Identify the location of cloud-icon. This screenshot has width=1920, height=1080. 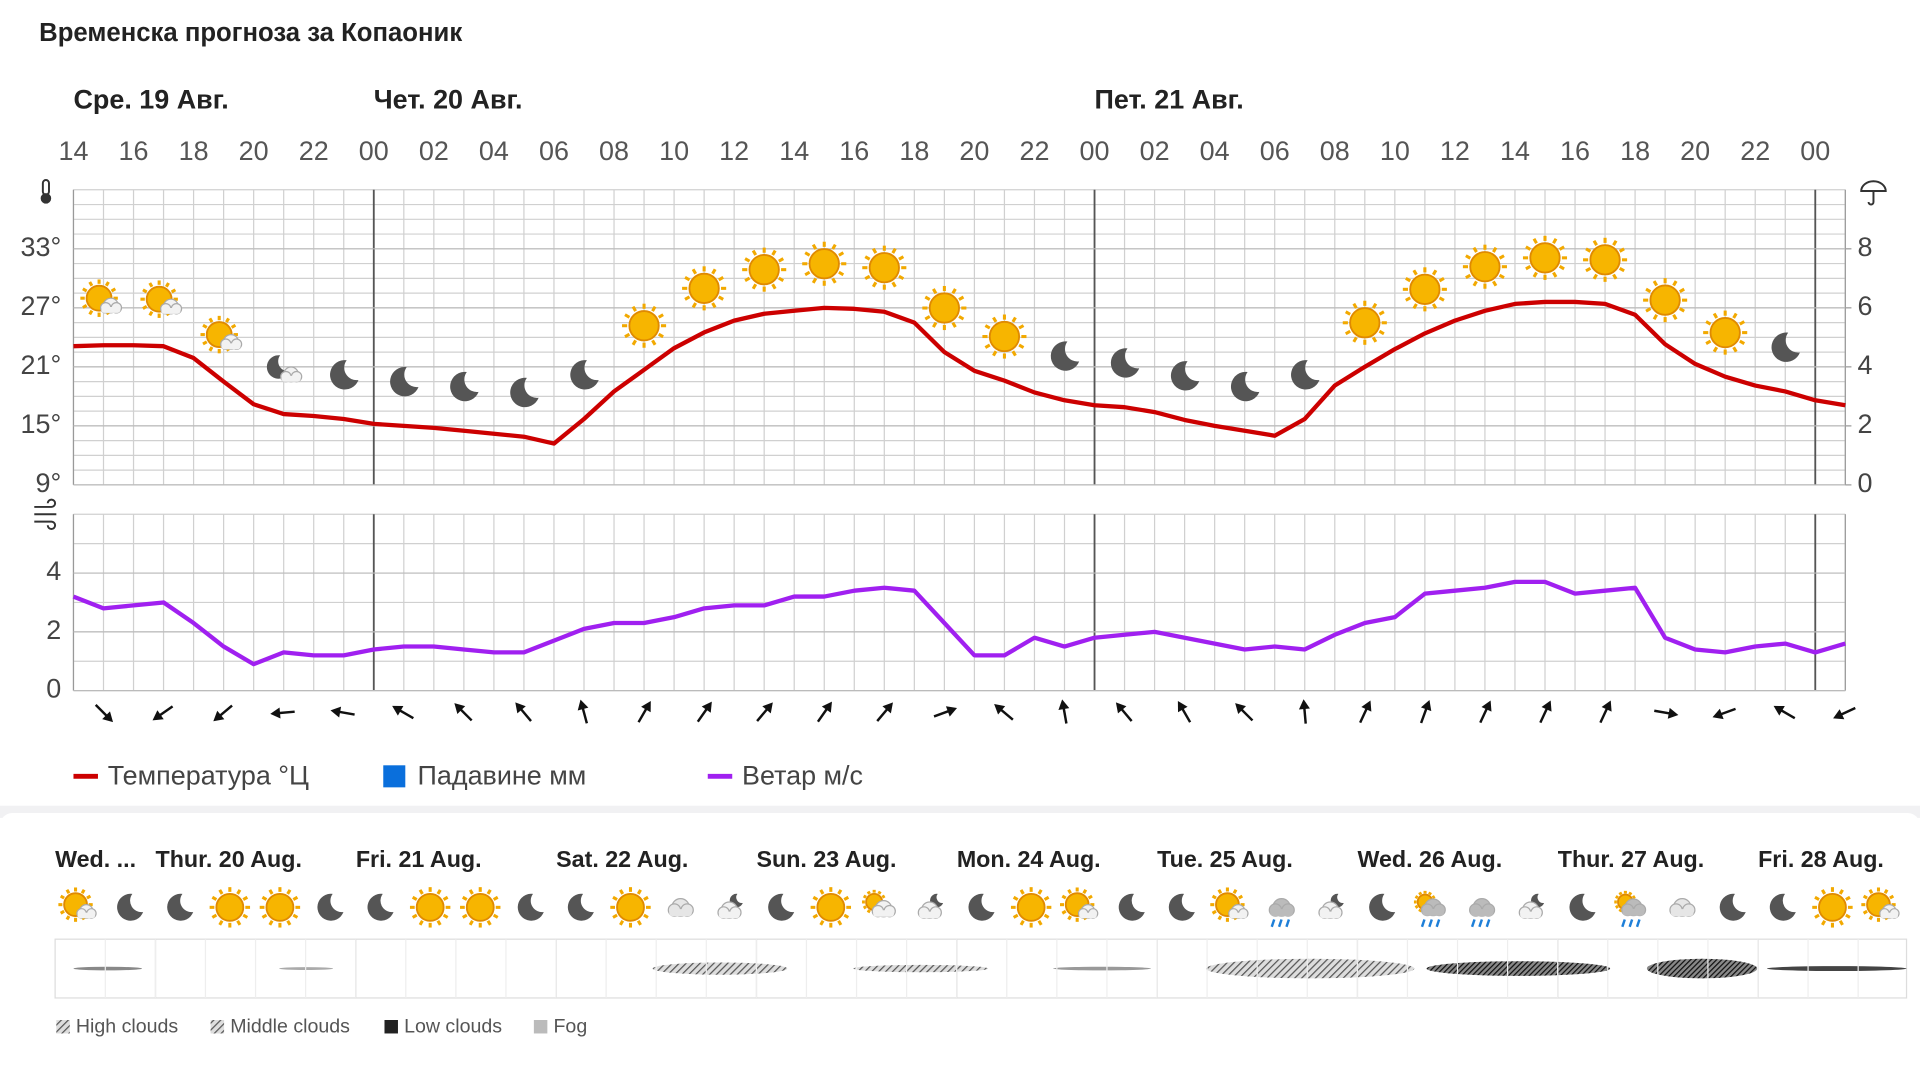
(729, 910).